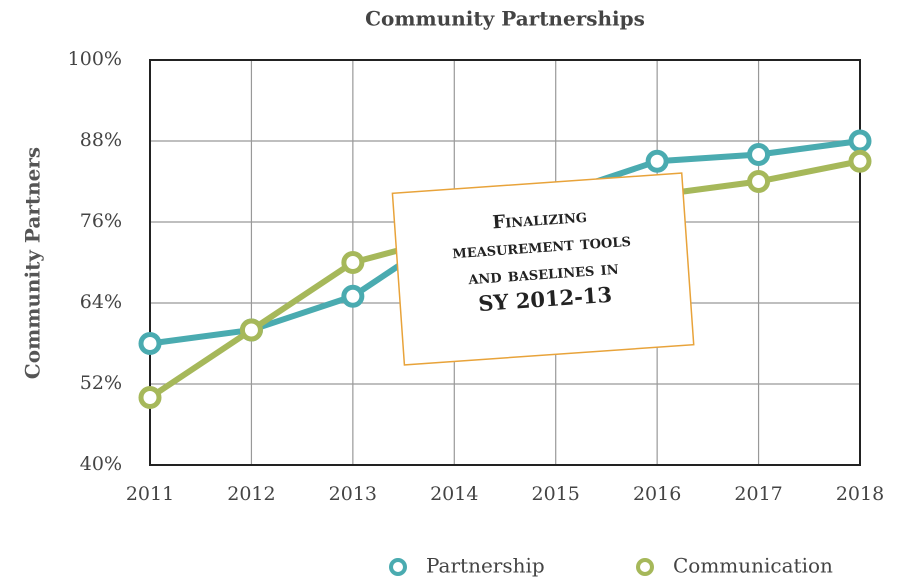  I want to click on y-tick-label: 88%, so click(101, 140).